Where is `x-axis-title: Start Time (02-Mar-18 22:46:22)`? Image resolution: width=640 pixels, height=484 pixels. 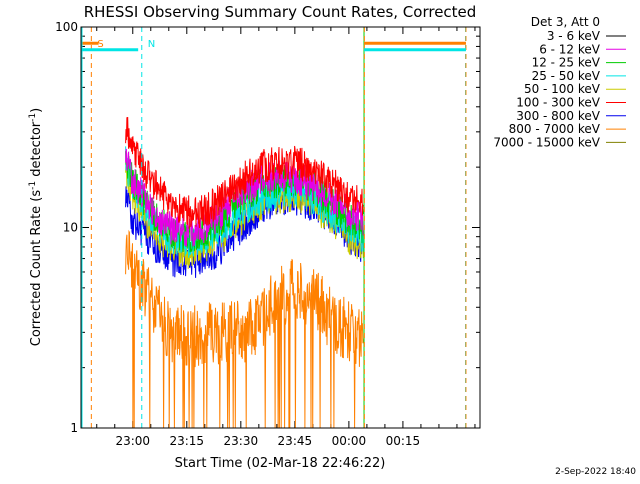
x-axis-title: Start Time (02-Mar-18 22:46:22) is located at coordinates (280, 463).